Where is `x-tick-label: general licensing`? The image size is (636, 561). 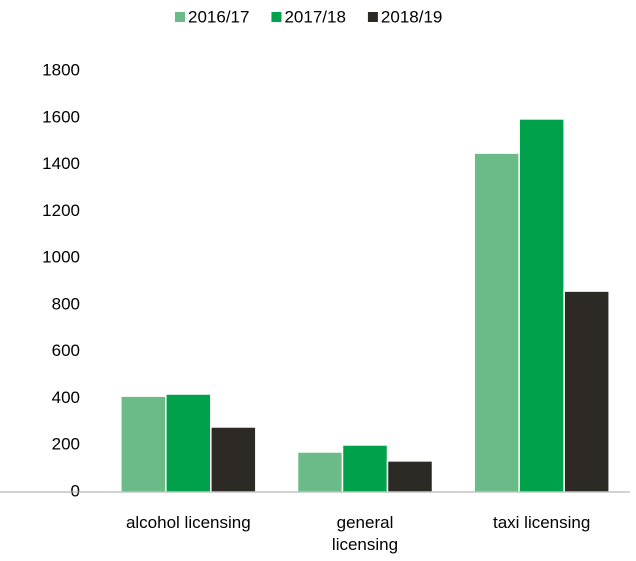 x-tick-label: general licensing is located at coordinates (365, 533).